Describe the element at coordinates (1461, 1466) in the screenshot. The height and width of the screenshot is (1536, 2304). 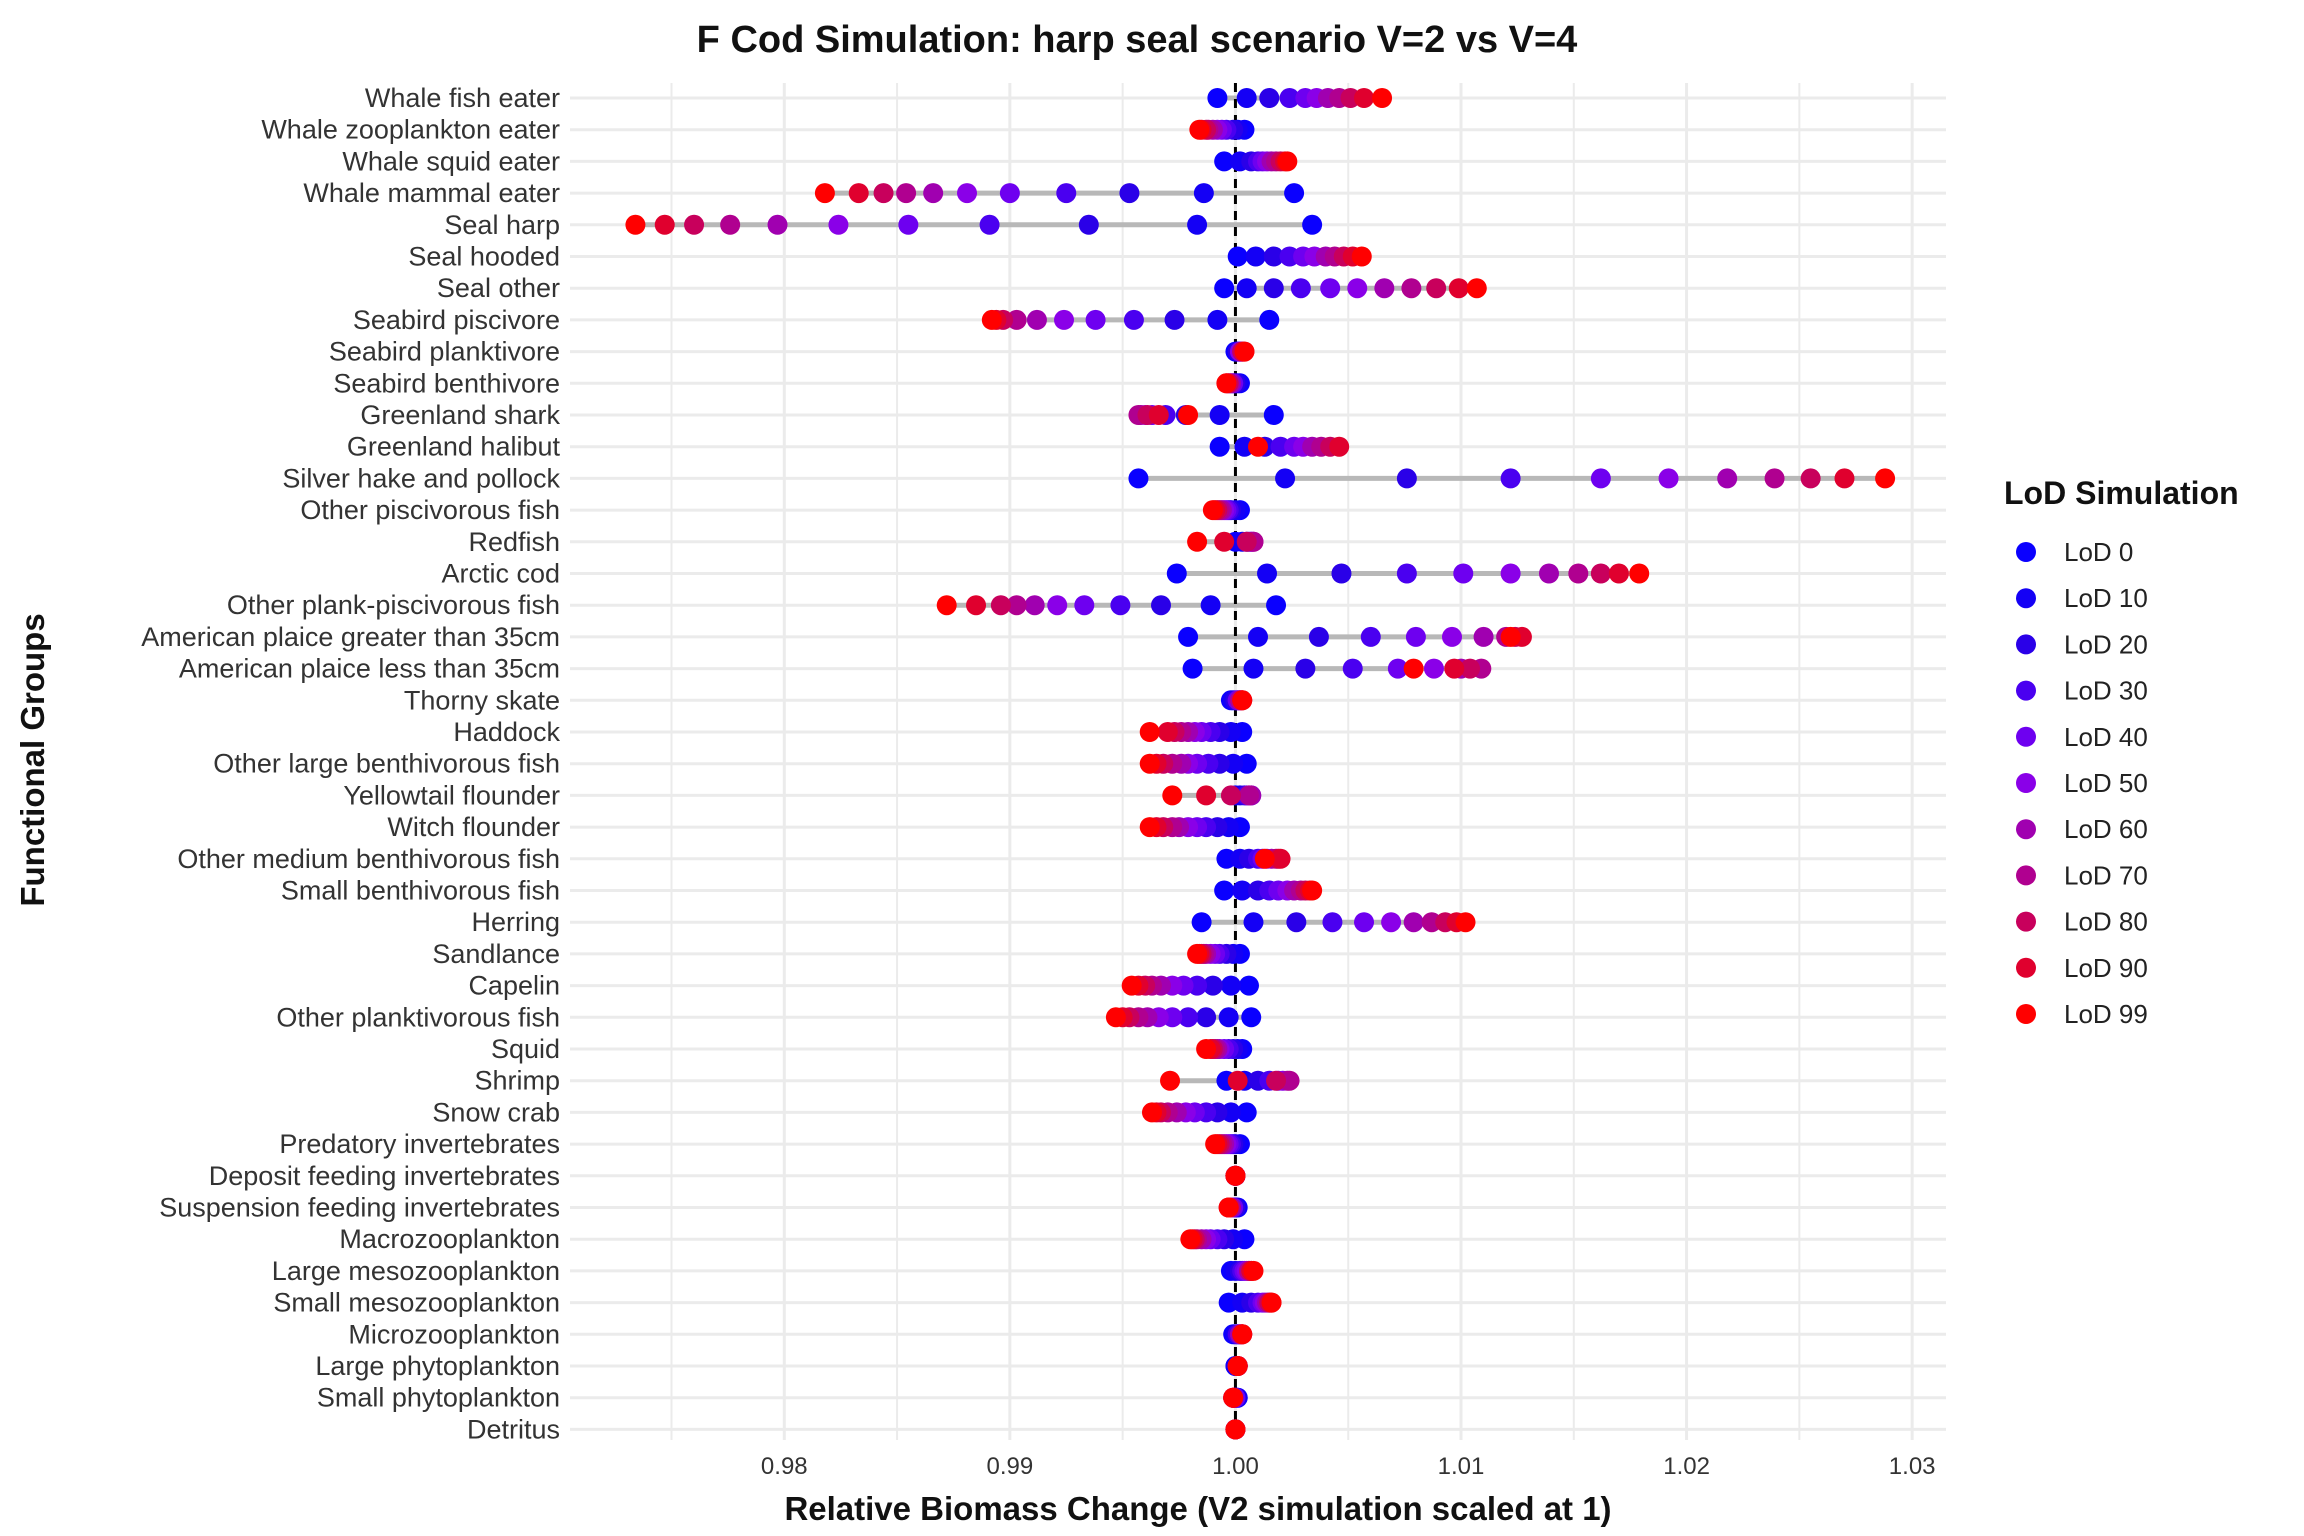
I see `x-tick-label: 1.01` at that location.